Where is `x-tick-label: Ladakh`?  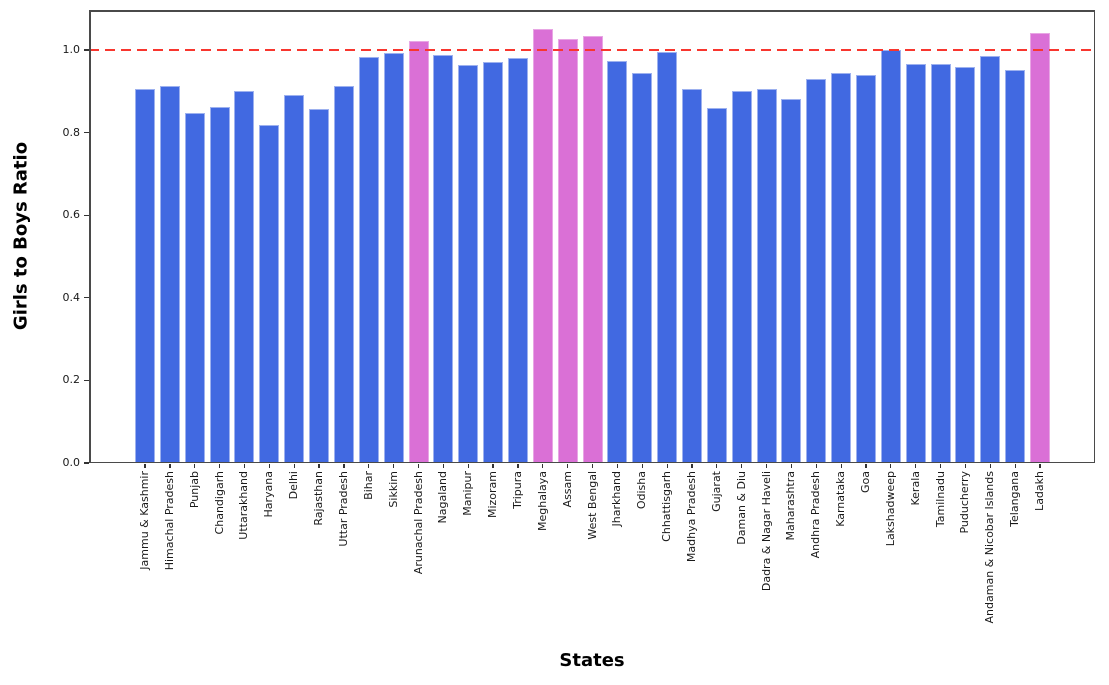
x-tick-label: Ladakh is located at coordinates (1039, 491).